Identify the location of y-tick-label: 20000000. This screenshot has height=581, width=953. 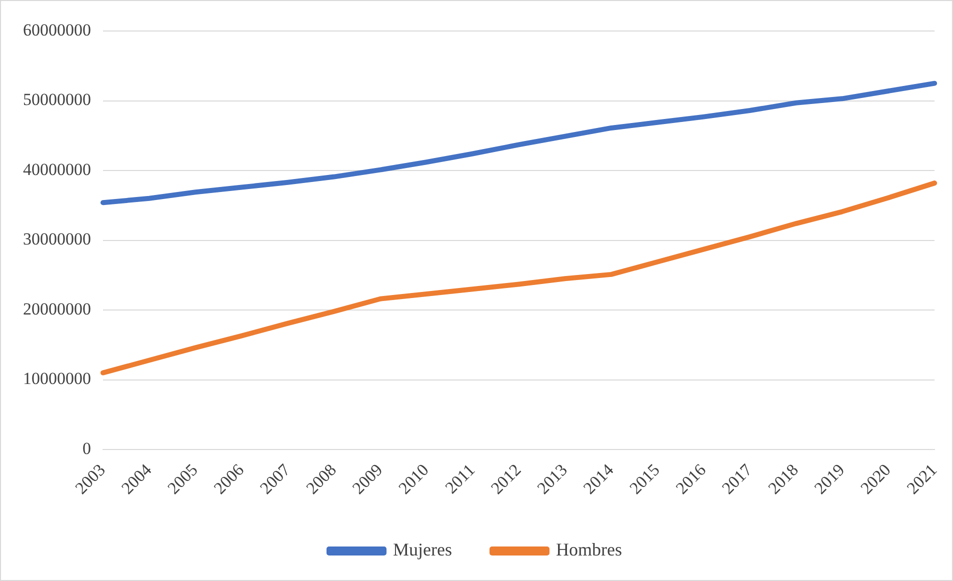
(57, 308).